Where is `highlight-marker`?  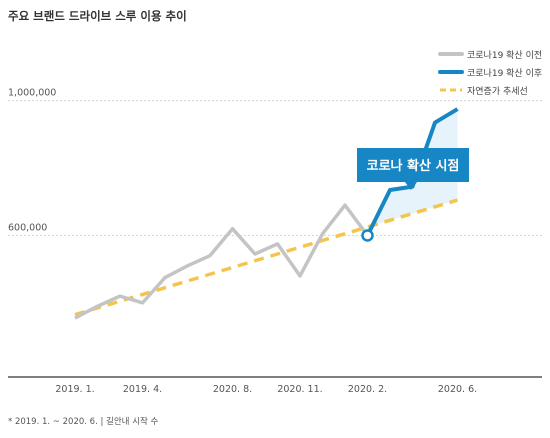
highlight-marker is located at coordinates (367, 235).